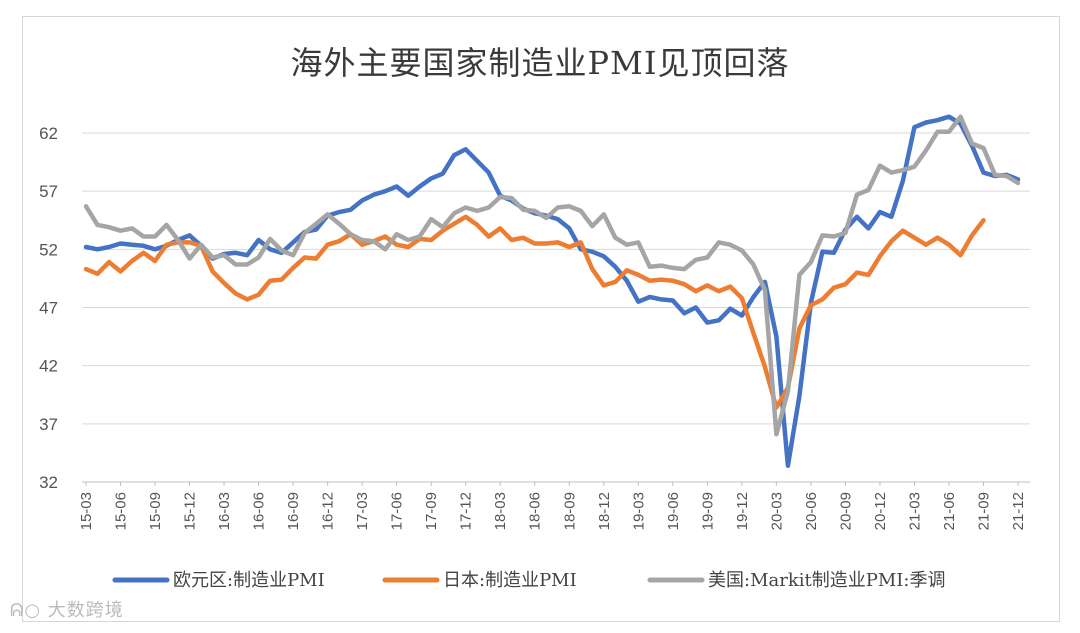 The width and height of the screenshot is (1080, 633). Describe the element at coordinates (510, 580) in the screenshot. I see `legend-label-2: 日本:制造业PMI` at that location.